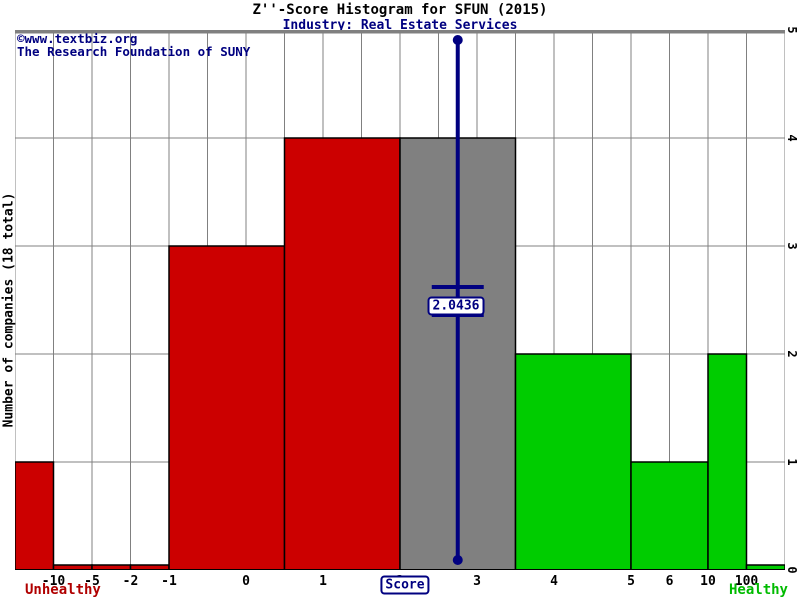  What do you see at coordinates (9, 310) in the screenshot?
I see `y-axis-label: Number of companies (18 total)` at bounding box center [9, 310].